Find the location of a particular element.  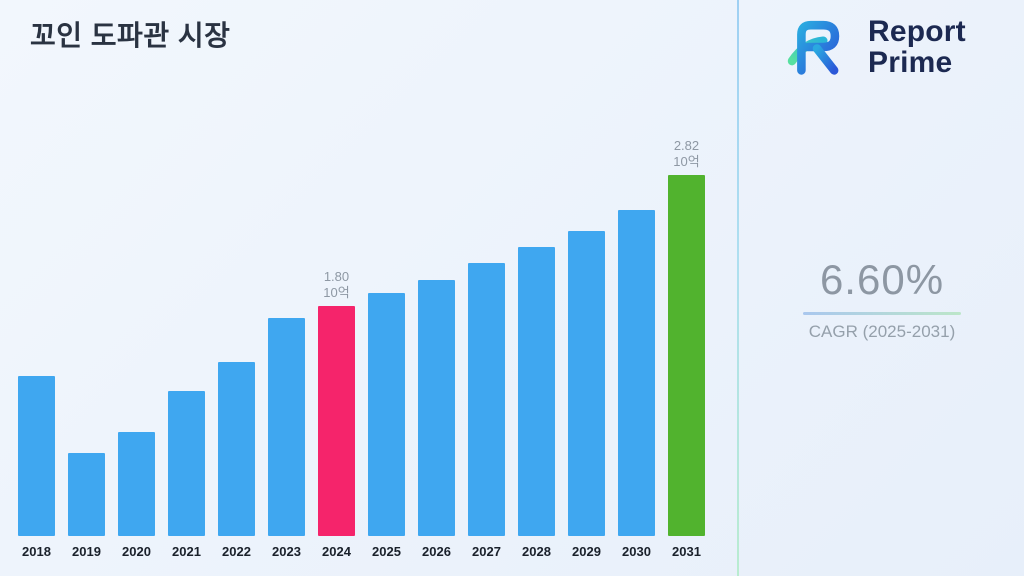

cagr-label: CAGR (2025-2031) is located at coordinates (882, 331).